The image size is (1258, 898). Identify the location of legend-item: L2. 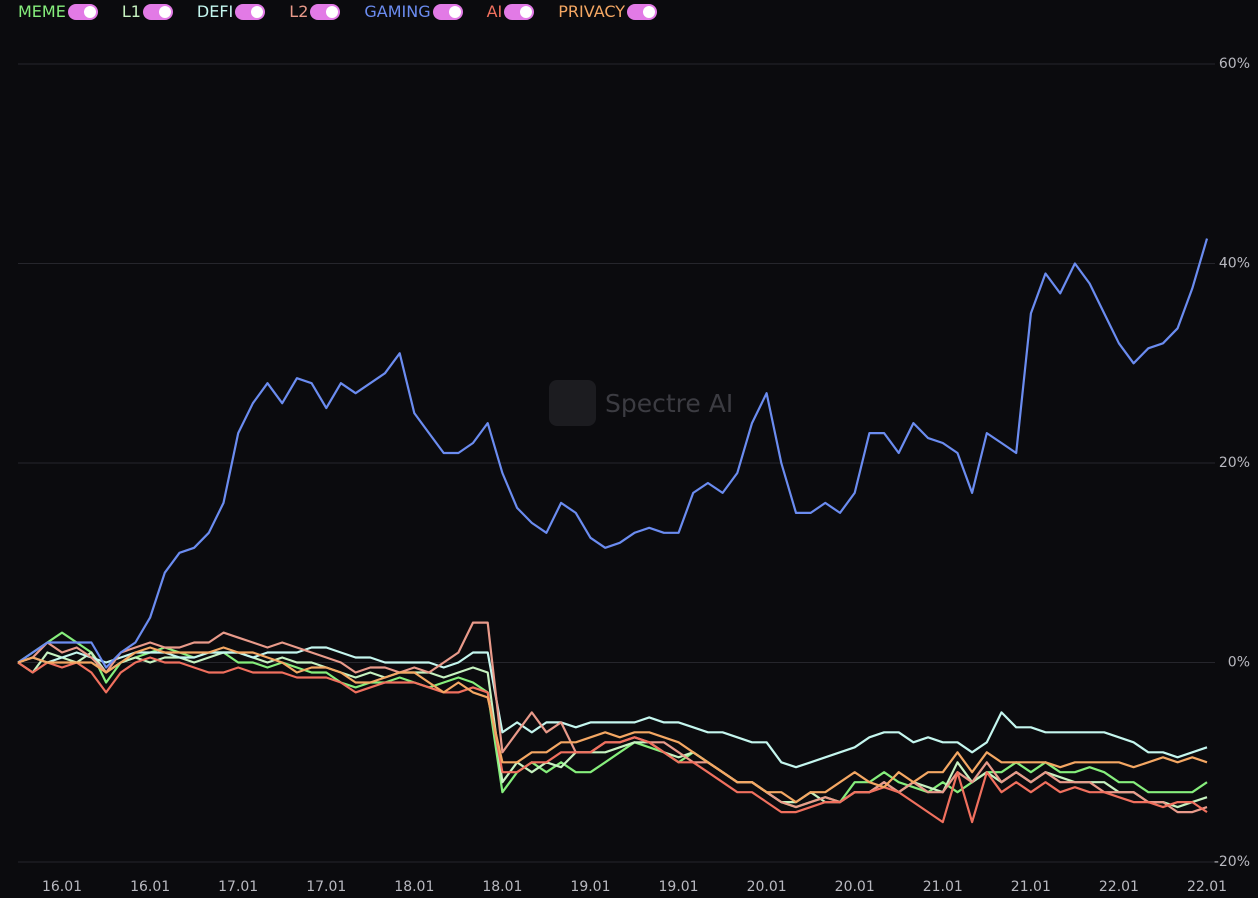
(315, 11).